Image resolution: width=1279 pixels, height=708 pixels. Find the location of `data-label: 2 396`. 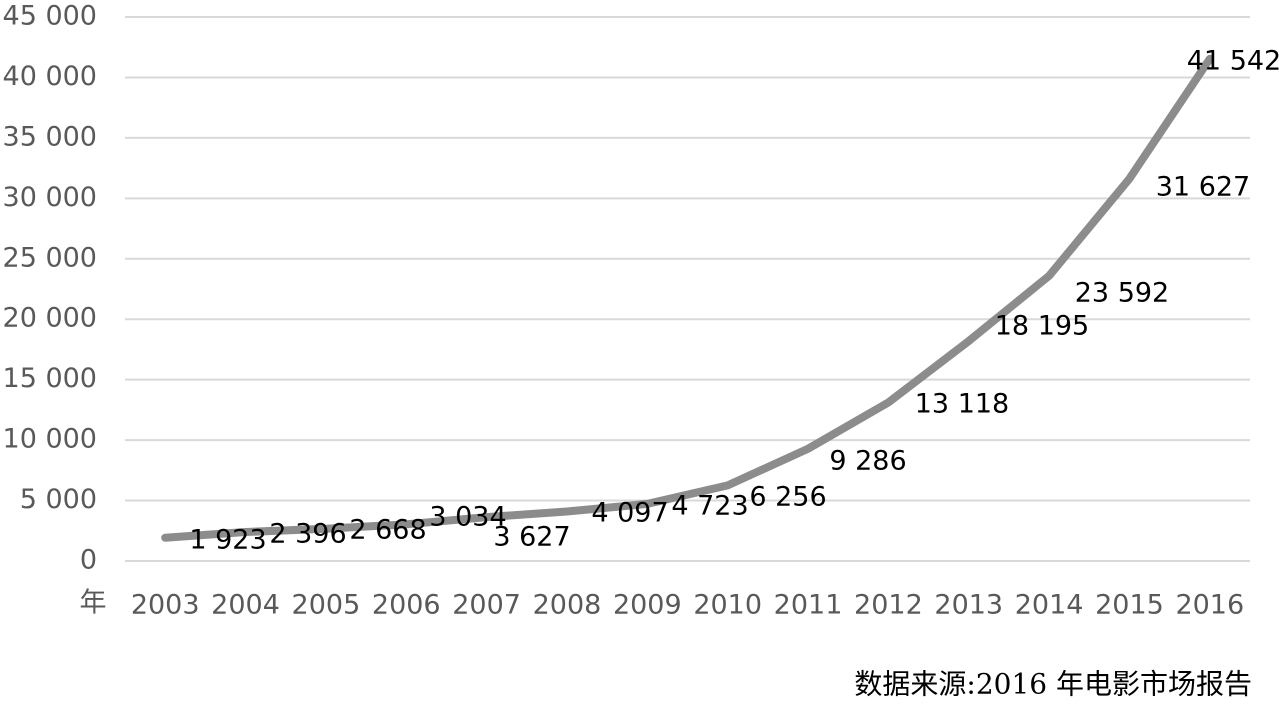

data-label: 2 396 is located at coordinates (307, 534).